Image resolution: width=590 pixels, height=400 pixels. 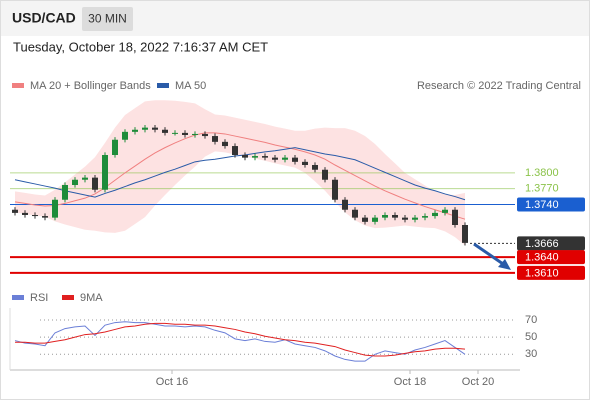 I want to click on legend-label: MA 50, so click(x=190, y=86).